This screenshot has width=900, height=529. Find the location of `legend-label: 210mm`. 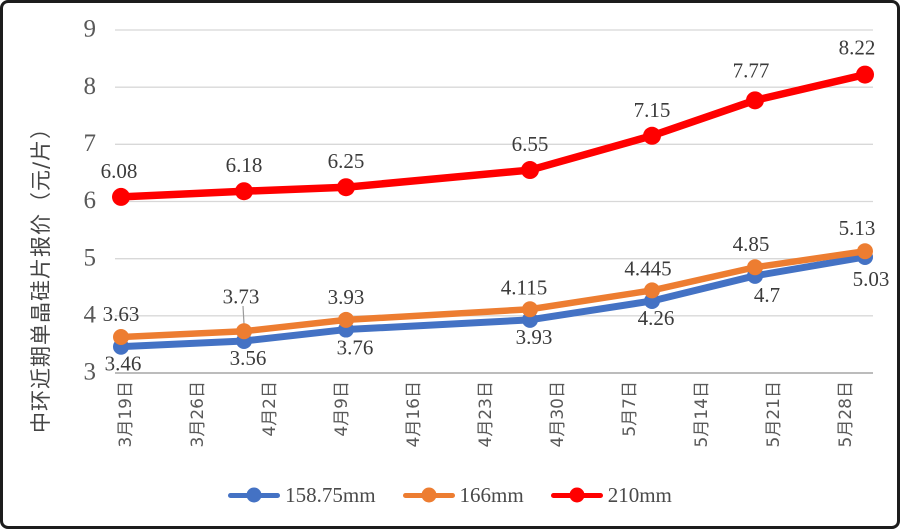

legend-label: 210mm is located at coordinates (639, 494).